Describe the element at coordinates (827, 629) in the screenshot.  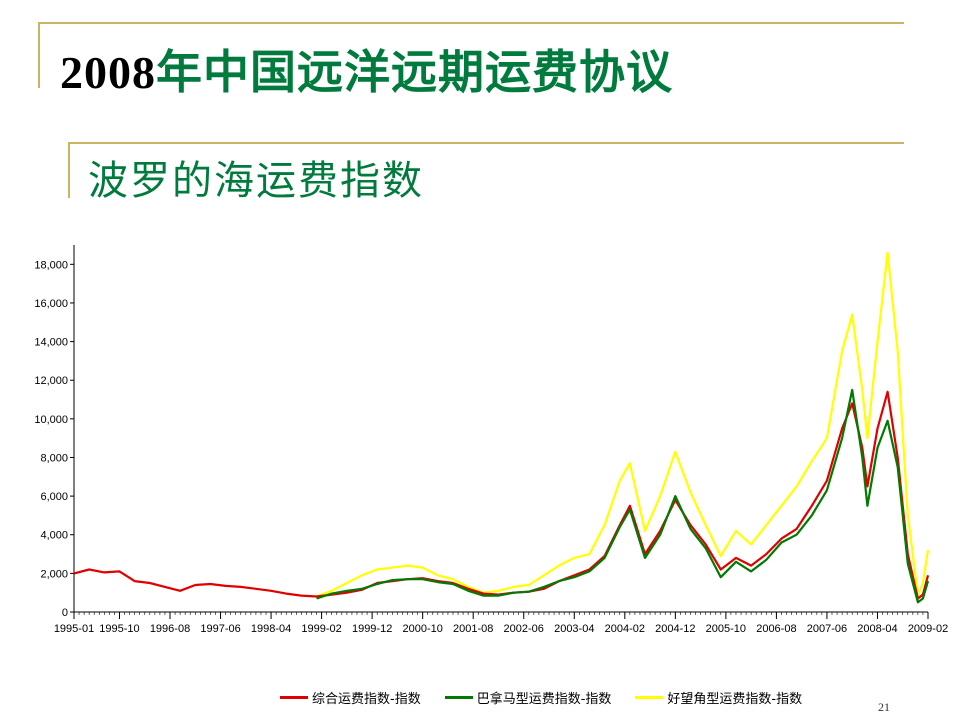
I see `x-tick-label: 2007-06` at that location.